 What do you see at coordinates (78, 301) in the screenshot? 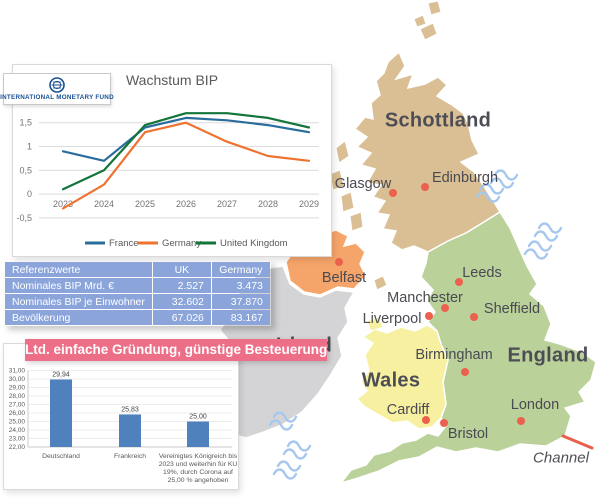
I see `table-cell: Nominales BIP je Einwohner` at bounding box center [78, 301].